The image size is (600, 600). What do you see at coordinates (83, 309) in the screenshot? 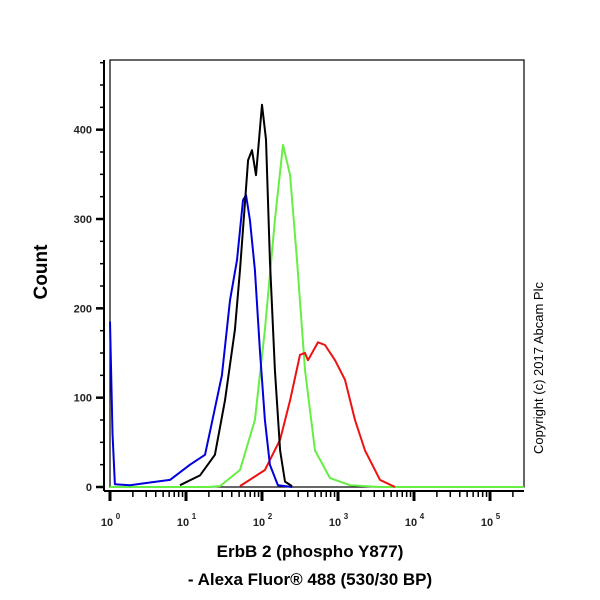
I see `y-tick-label: 200` at bounding box center [83, 309].